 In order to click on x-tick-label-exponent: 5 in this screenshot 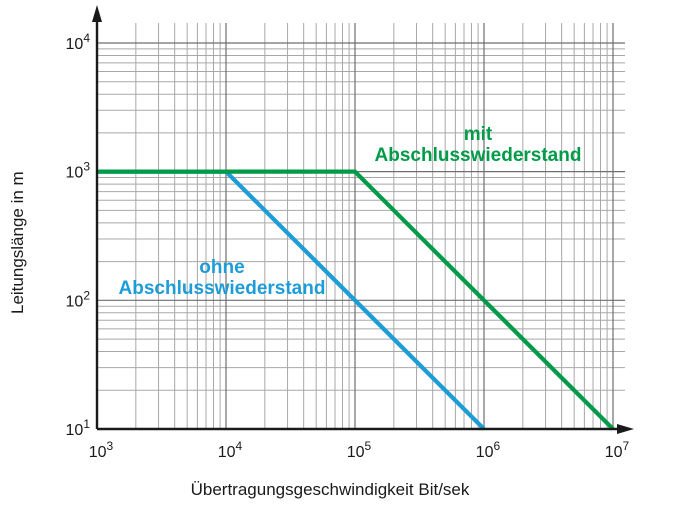, I will do `click(368, 446)`.